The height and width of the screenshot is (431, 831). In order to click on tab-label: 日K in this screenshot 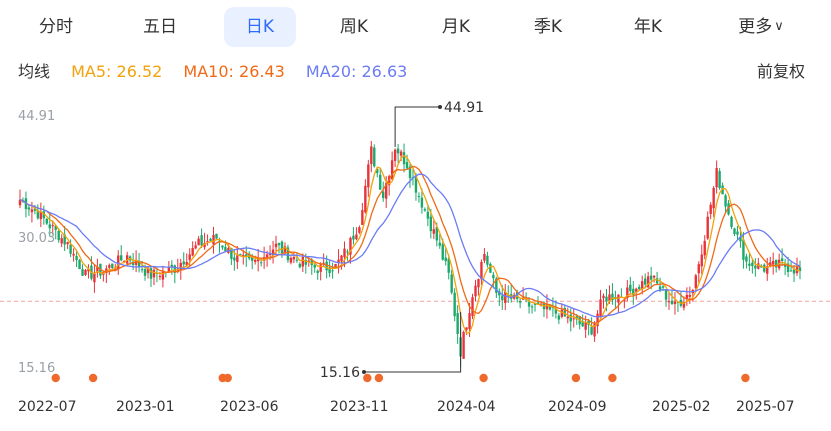, I will do `click(260, 27)`.